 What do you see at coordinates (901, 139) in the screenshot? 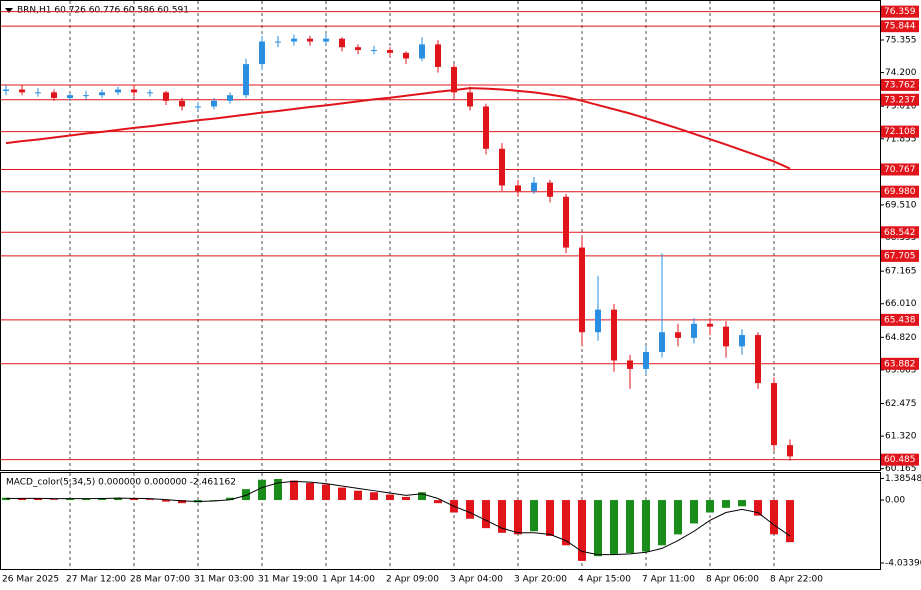
I see `y-tick-label: 71.855` at bounding box center [901, 139].